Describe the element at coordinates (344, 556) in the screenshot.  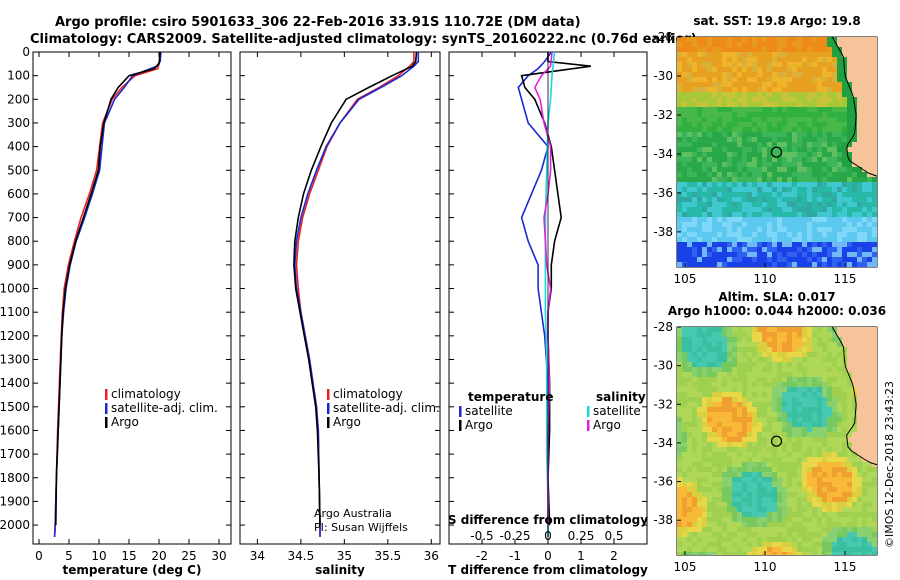
I see `sal-xtick-label: 35` at that location.